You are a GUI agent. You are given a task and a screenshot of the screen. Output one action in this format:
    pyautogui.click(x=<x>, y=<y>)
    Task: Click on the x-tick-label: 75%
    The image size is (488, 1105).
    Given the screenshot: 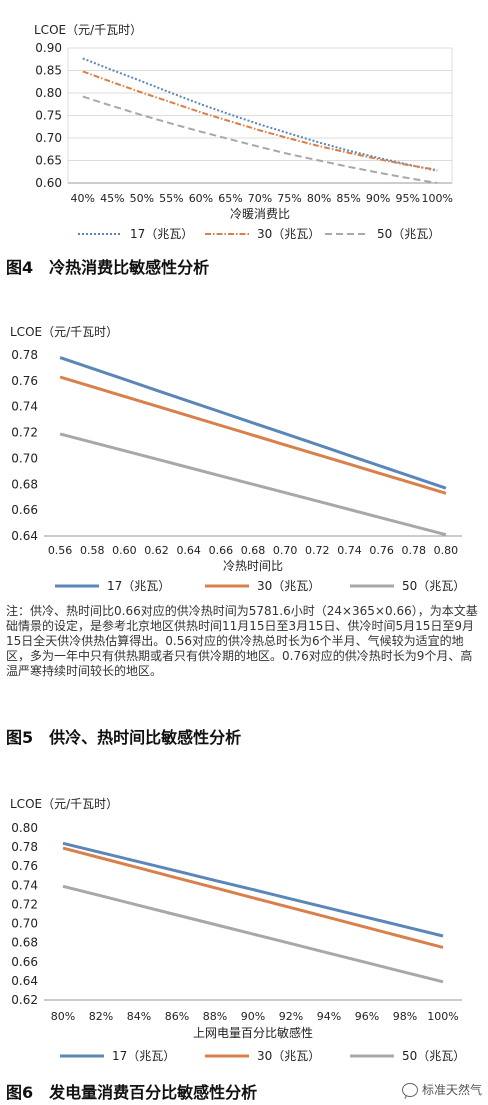 What is the action you would take?
    pyautogui.click(x=289, y=198)
    